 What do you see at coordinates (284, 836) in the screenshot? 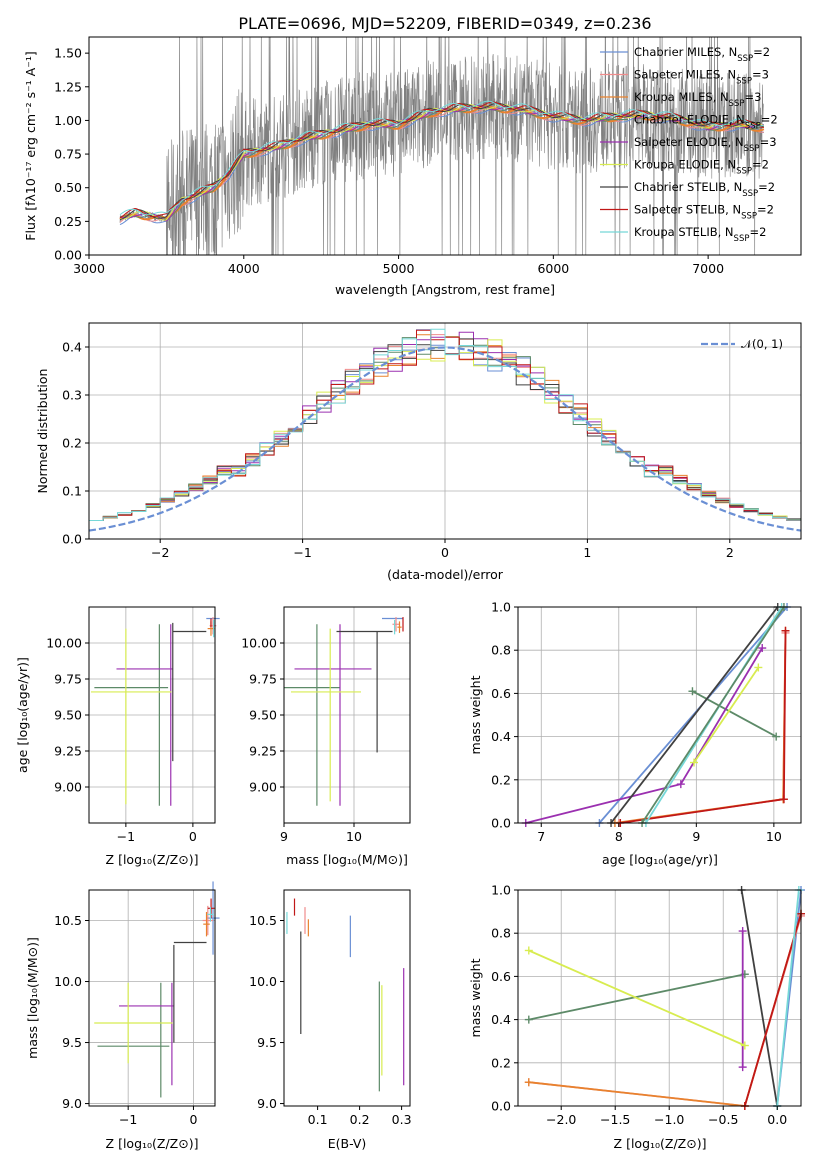
I see `p4-xtick-label-0: 9` at bounding box center [284, 836].